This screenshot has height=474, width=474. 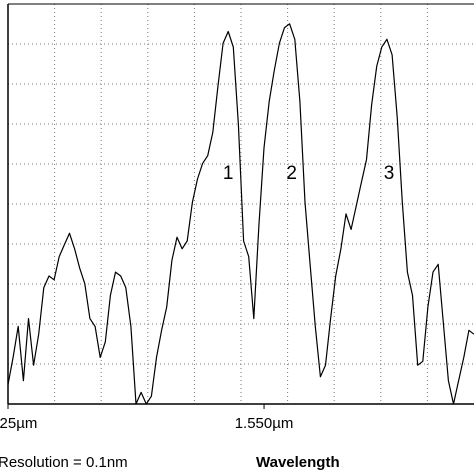 I want to click on peak-label: 2, so click(x=291, y=173).